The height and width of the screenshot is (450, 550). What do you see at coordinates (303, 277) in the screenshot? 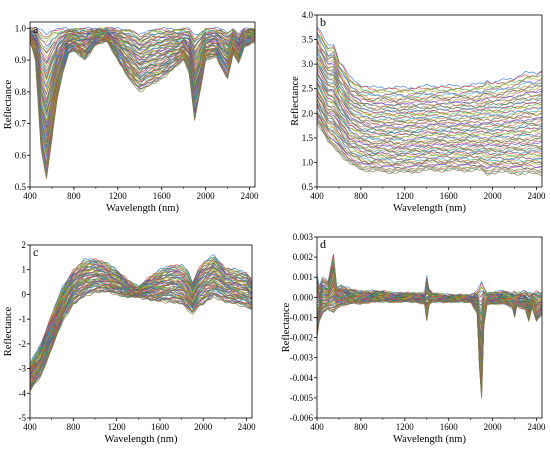
I see `y-tick-label: 0.001` at bounding box center [303, 277].